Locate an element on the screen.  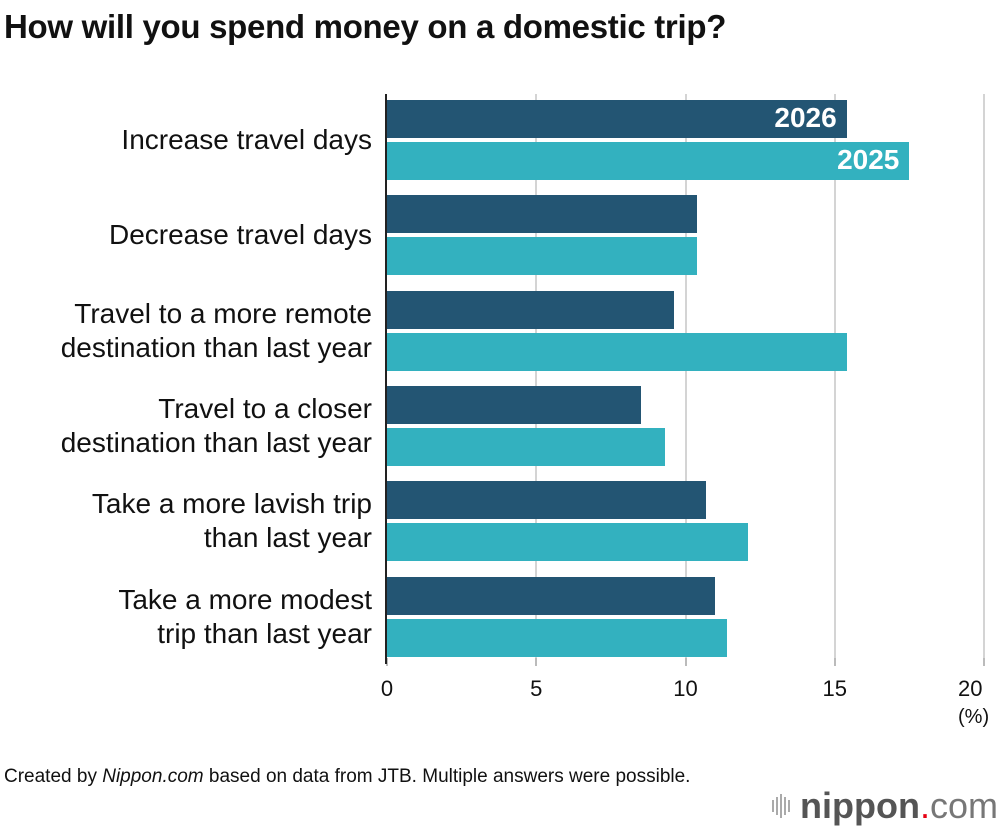
bar-2025: 2025 is located at coordinates (648, 161).